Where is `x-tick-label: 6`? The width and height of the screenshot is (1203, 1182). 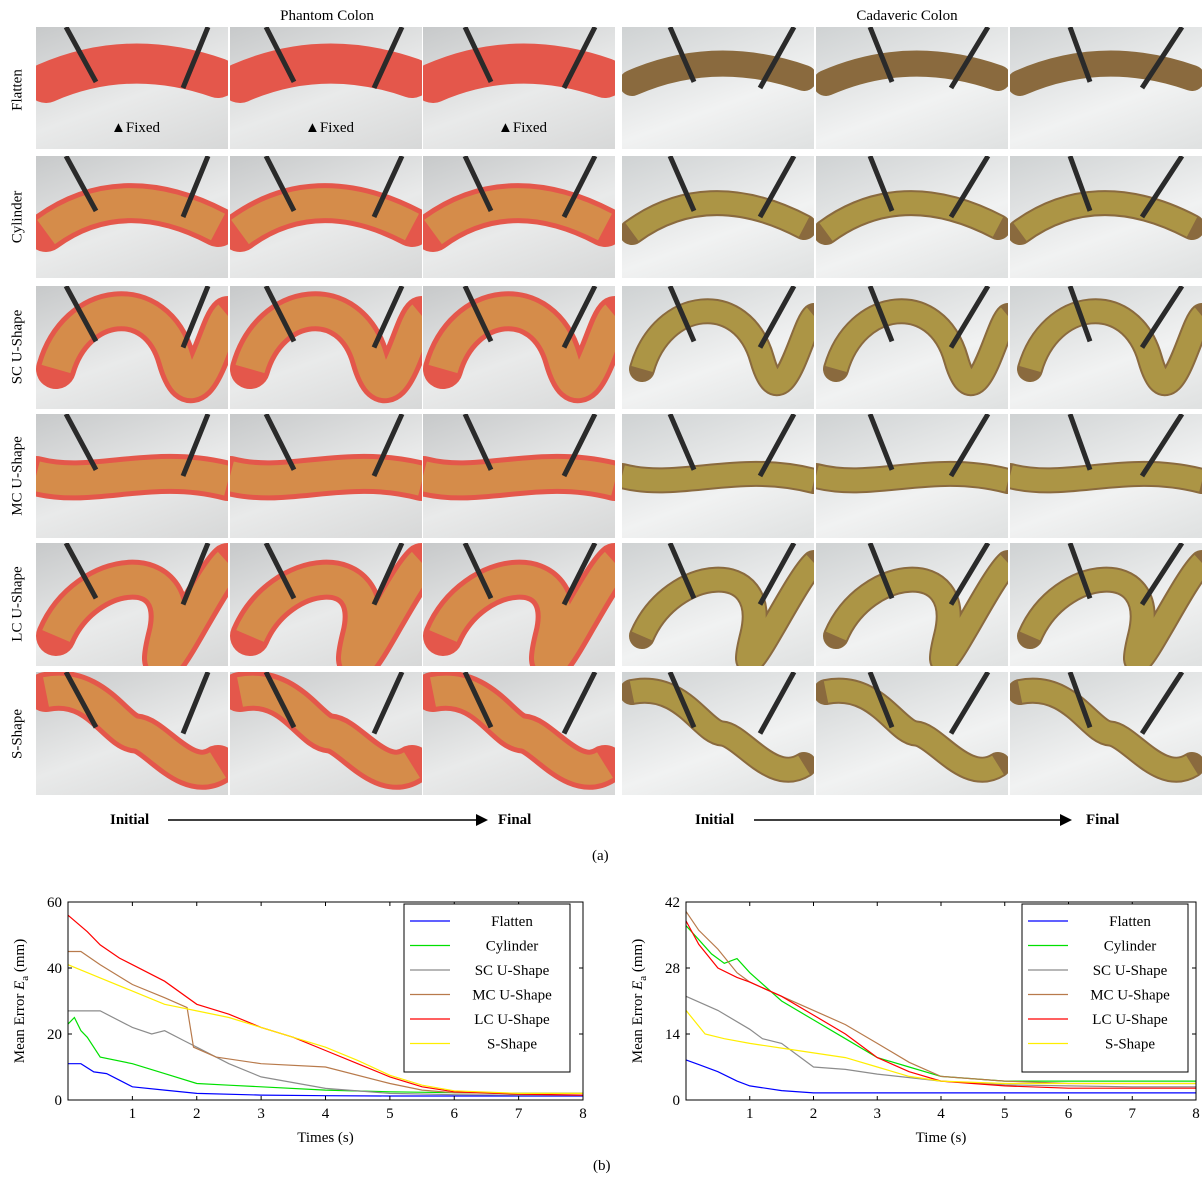
x-tick-label: 6 is located at coordinates (455, 1114).